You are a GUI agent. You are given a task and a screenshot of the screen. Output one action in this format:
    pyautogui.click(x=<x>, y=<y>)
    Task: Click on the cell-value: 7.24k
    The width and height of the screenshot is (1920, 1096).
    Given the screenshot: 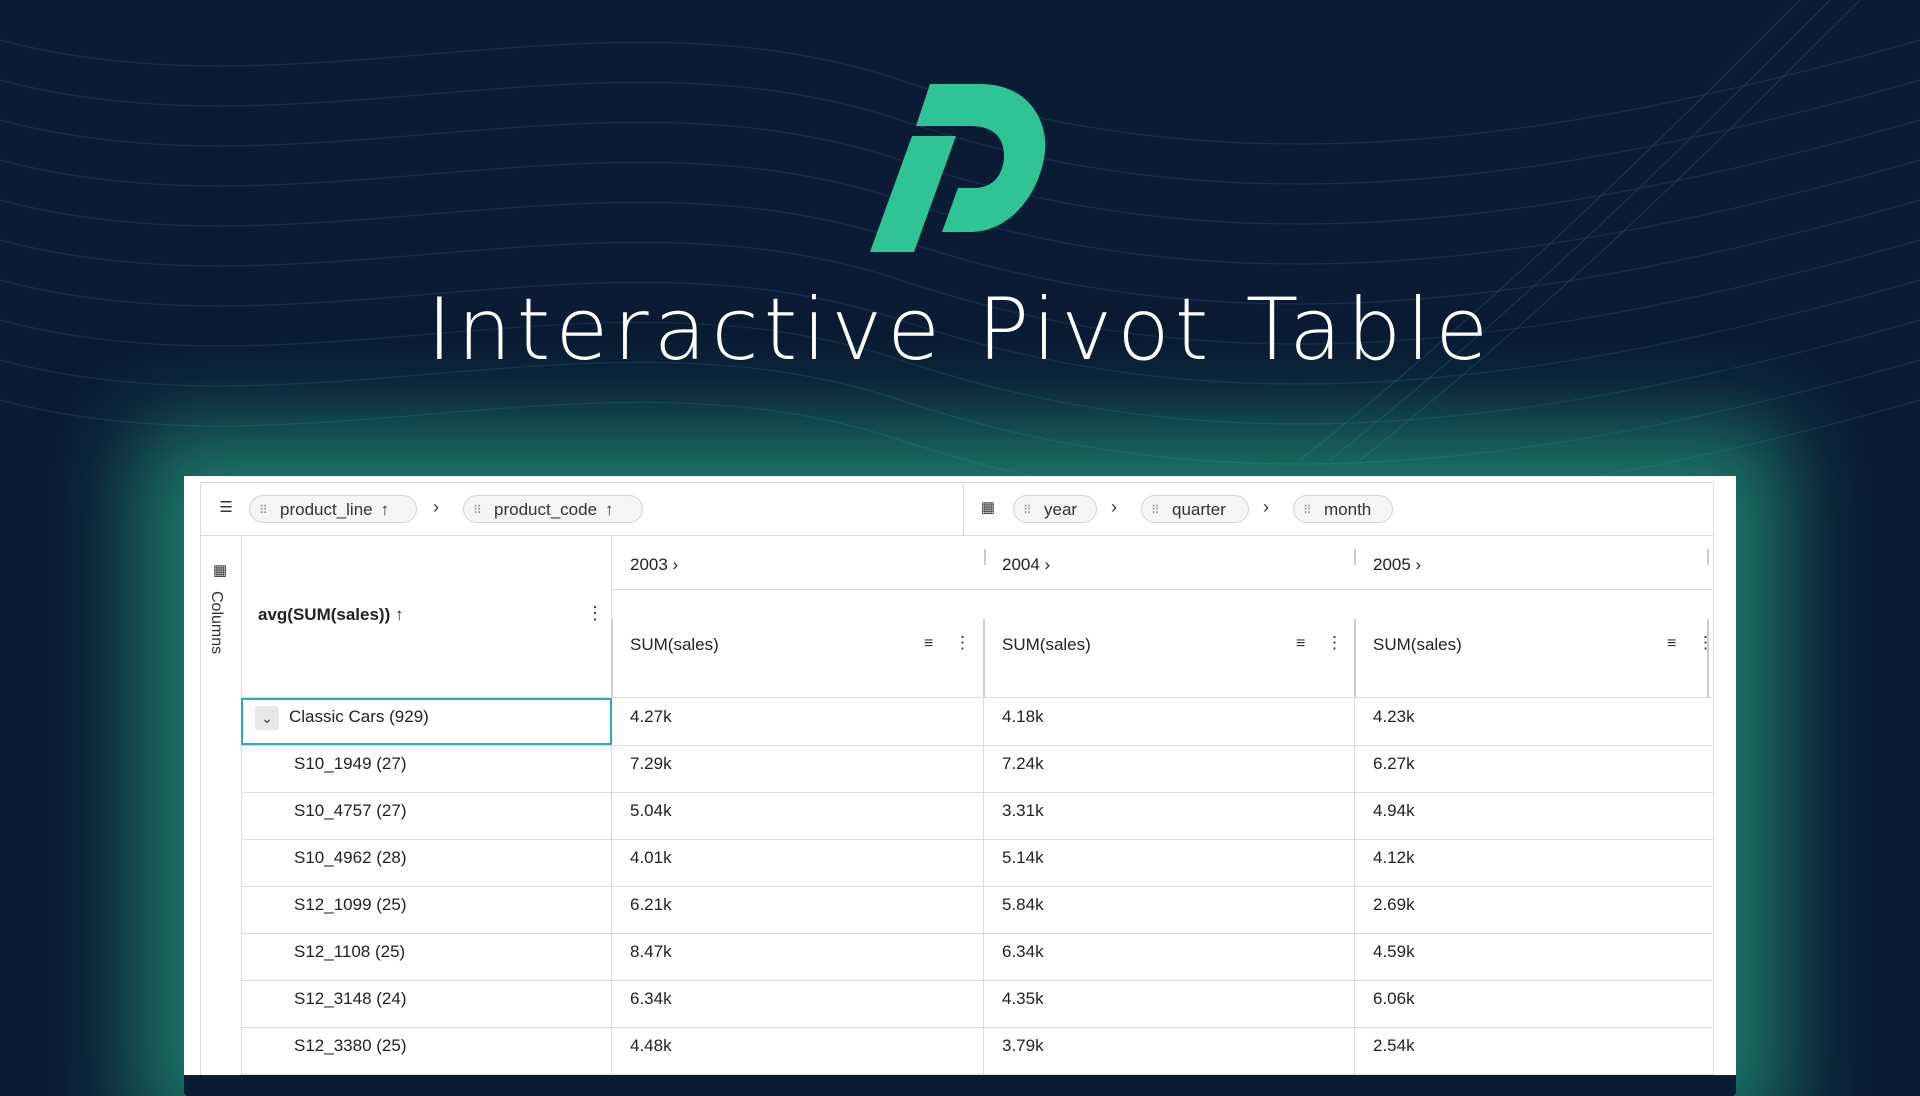 What is the action you would take?
    pyautogui.click(x=1023, y=763)
    